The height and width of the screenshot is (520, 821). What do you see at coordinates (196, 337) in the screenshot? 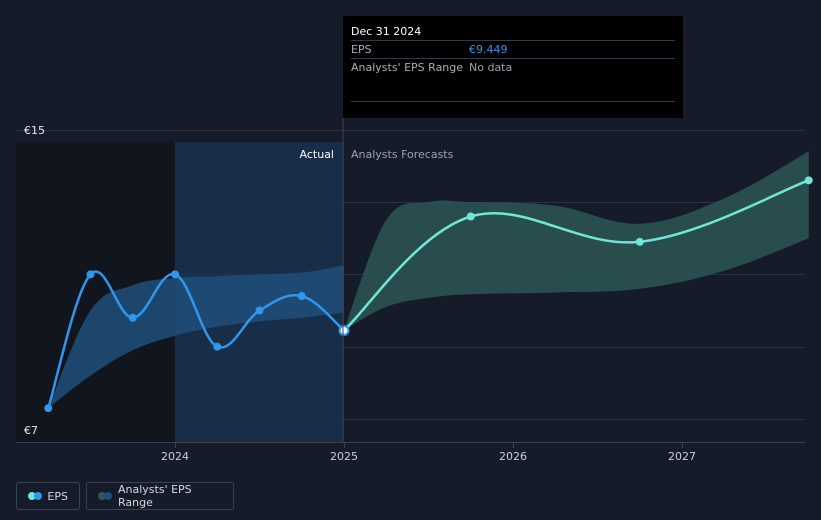
I see `range-band-actual` at bounding box center [196, 337].